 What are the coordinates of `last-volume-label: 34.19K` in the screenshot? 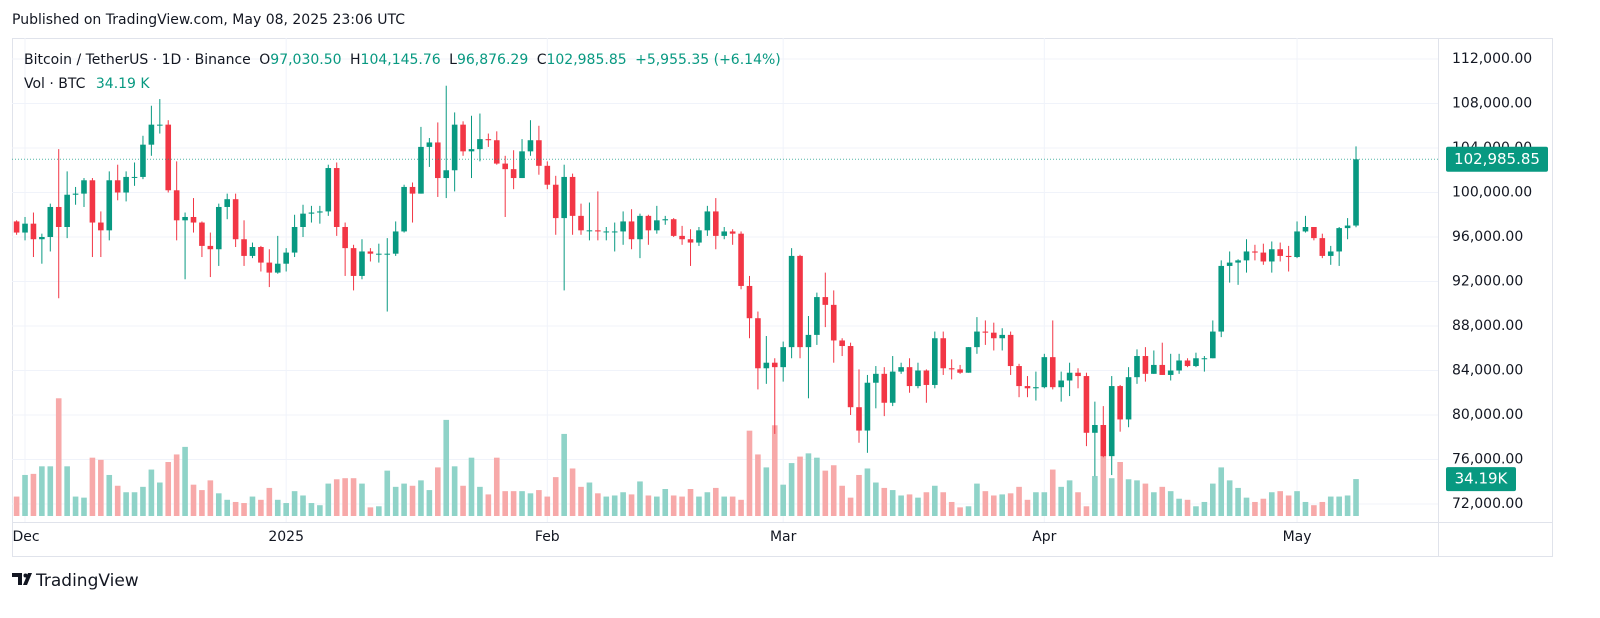 It's located at (1482, 479).